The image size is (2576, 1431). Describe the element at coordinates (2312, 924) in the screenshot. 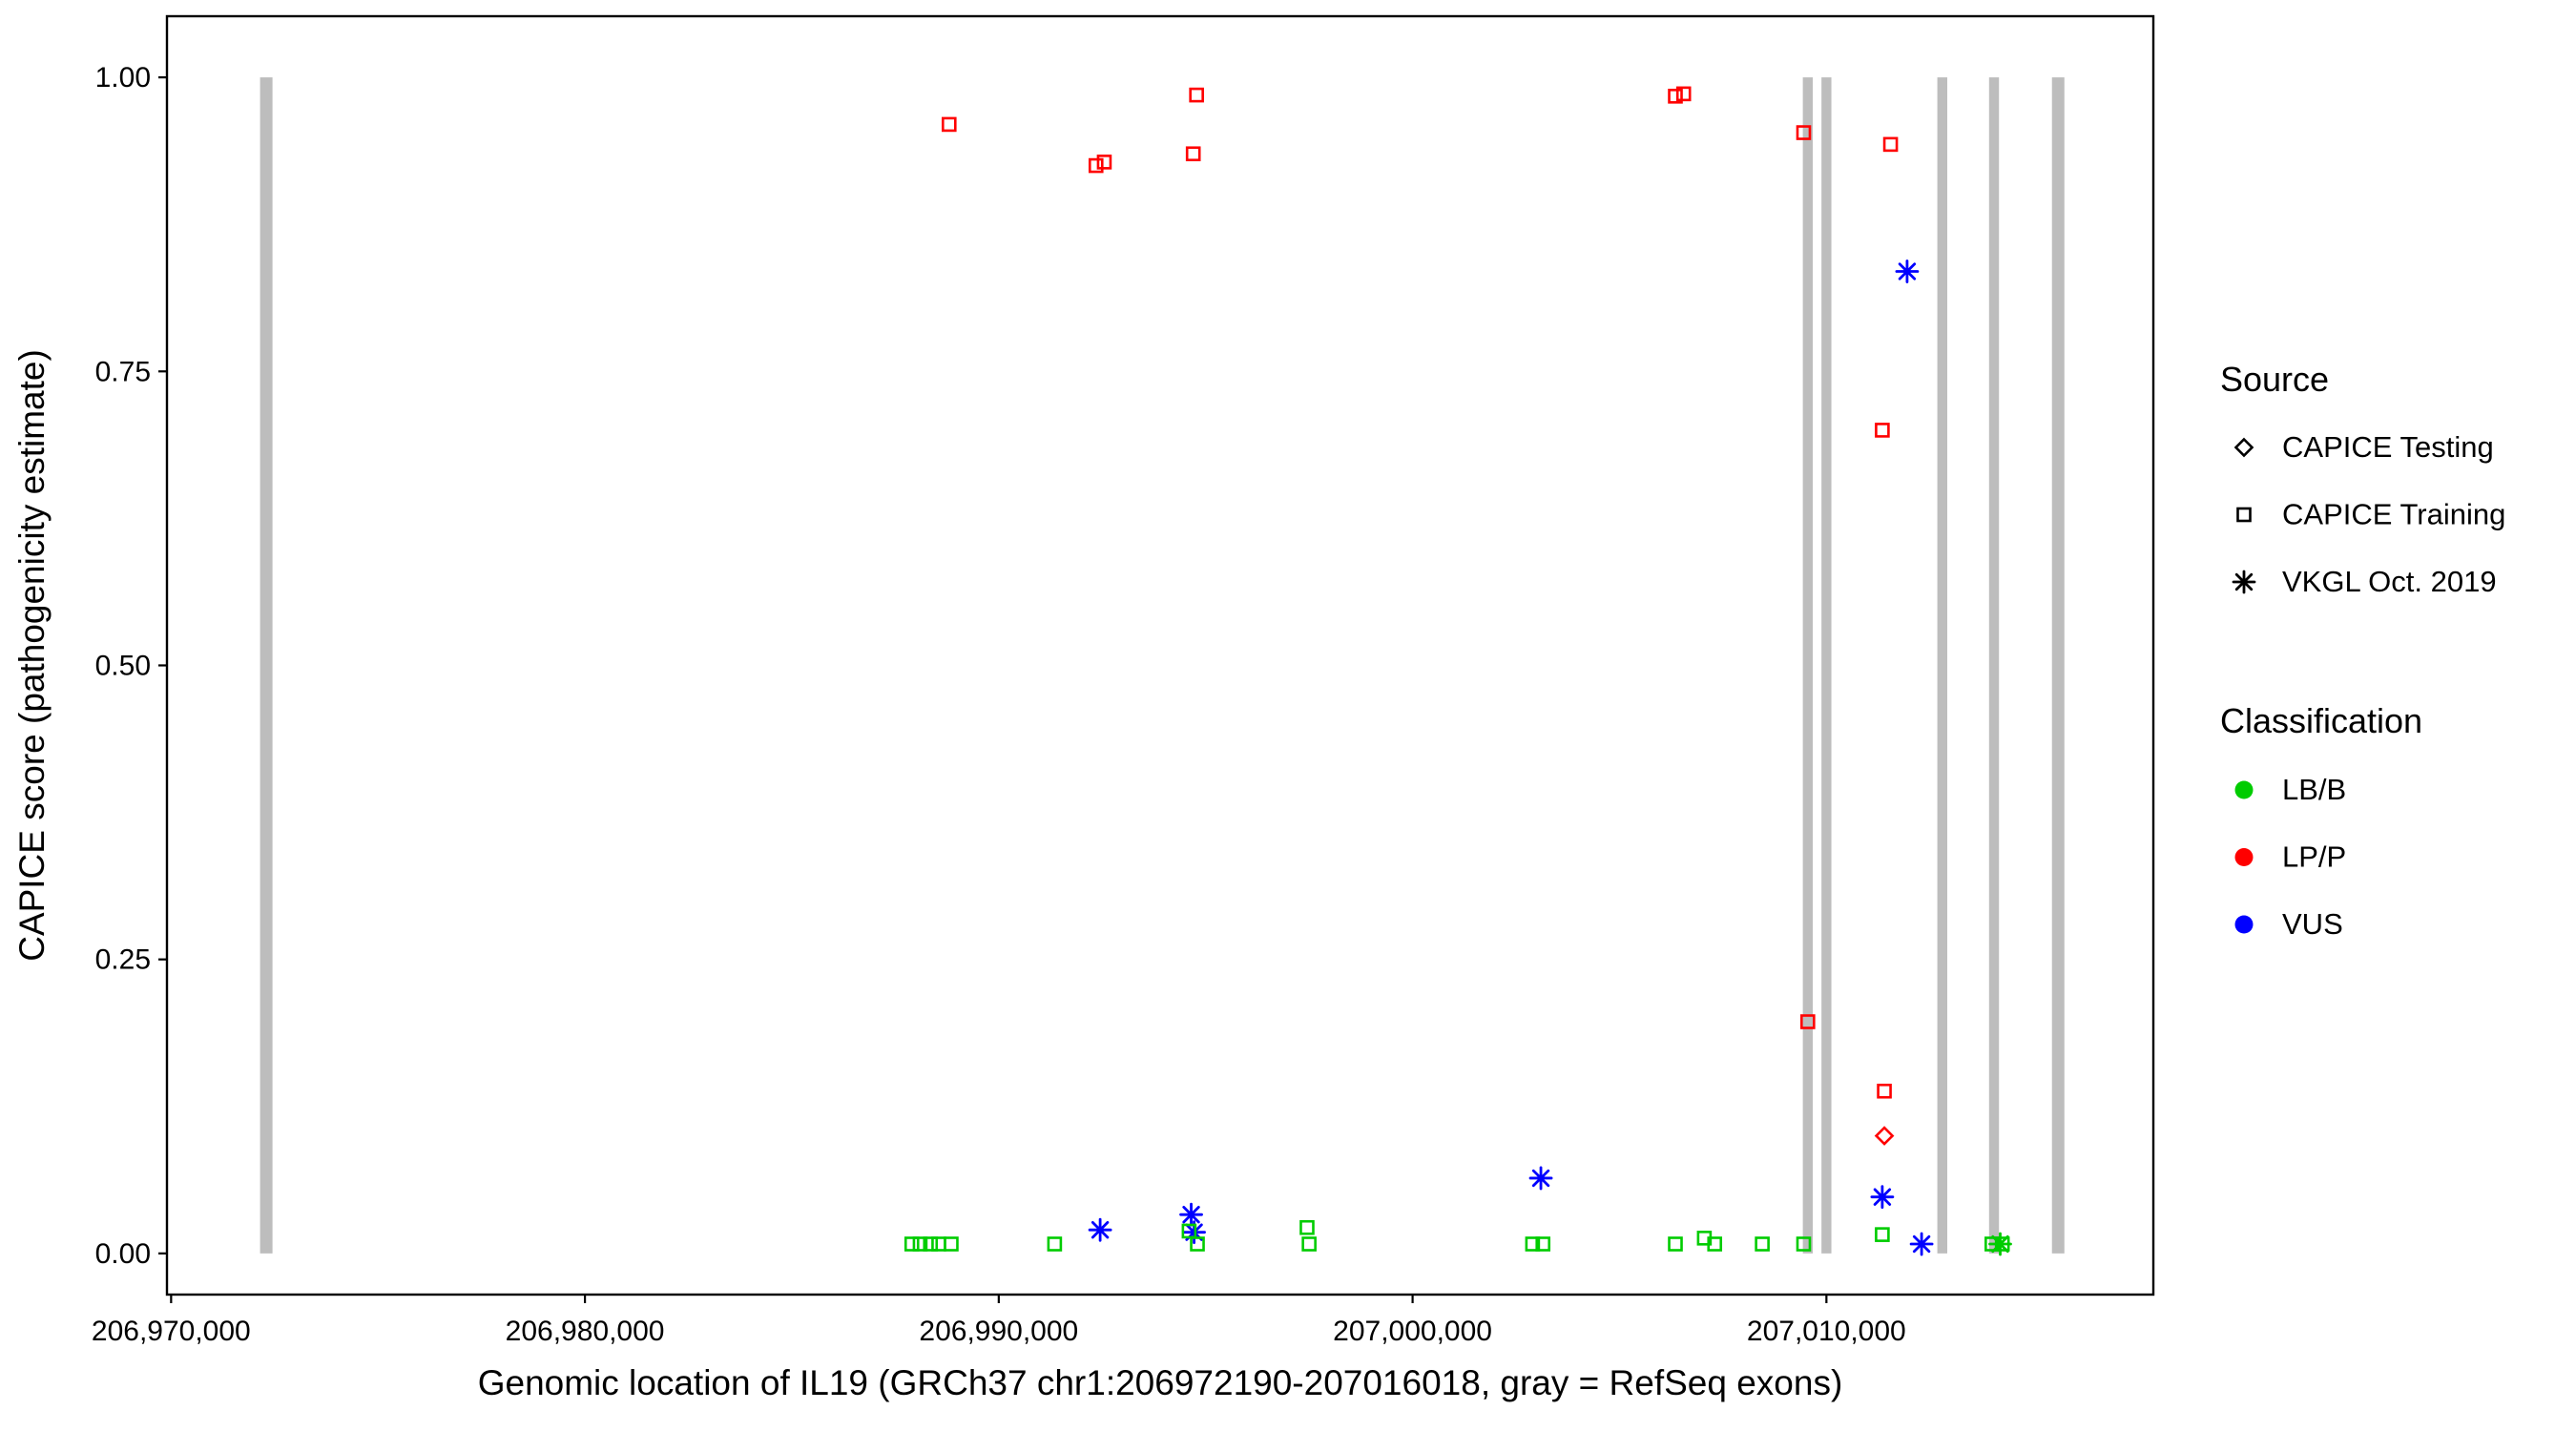

I see `legend-classification-item-label: VUS` at that location.